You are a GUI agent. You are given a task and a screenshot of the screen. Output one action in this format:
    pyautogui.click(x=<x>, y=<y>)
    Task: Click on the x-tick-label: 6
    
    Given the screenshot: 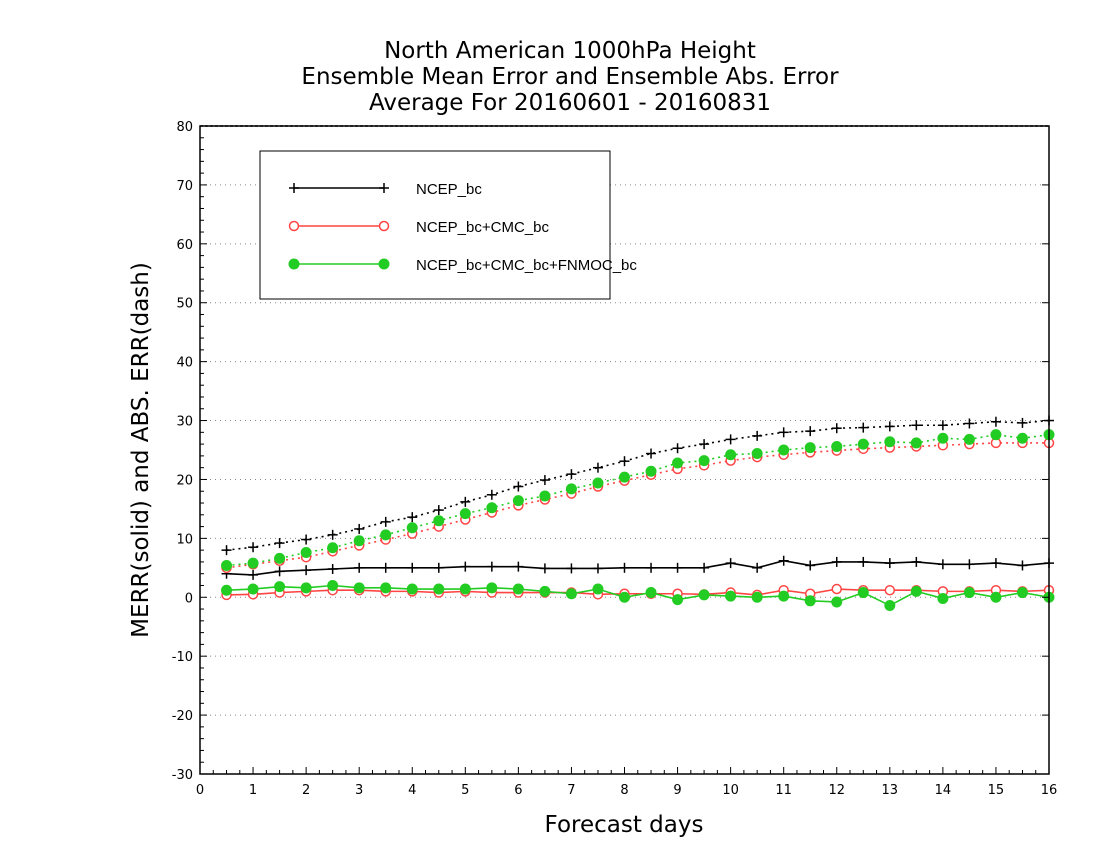 What is the action you would take?
    pyautogui.click(x=518, y=790)
    